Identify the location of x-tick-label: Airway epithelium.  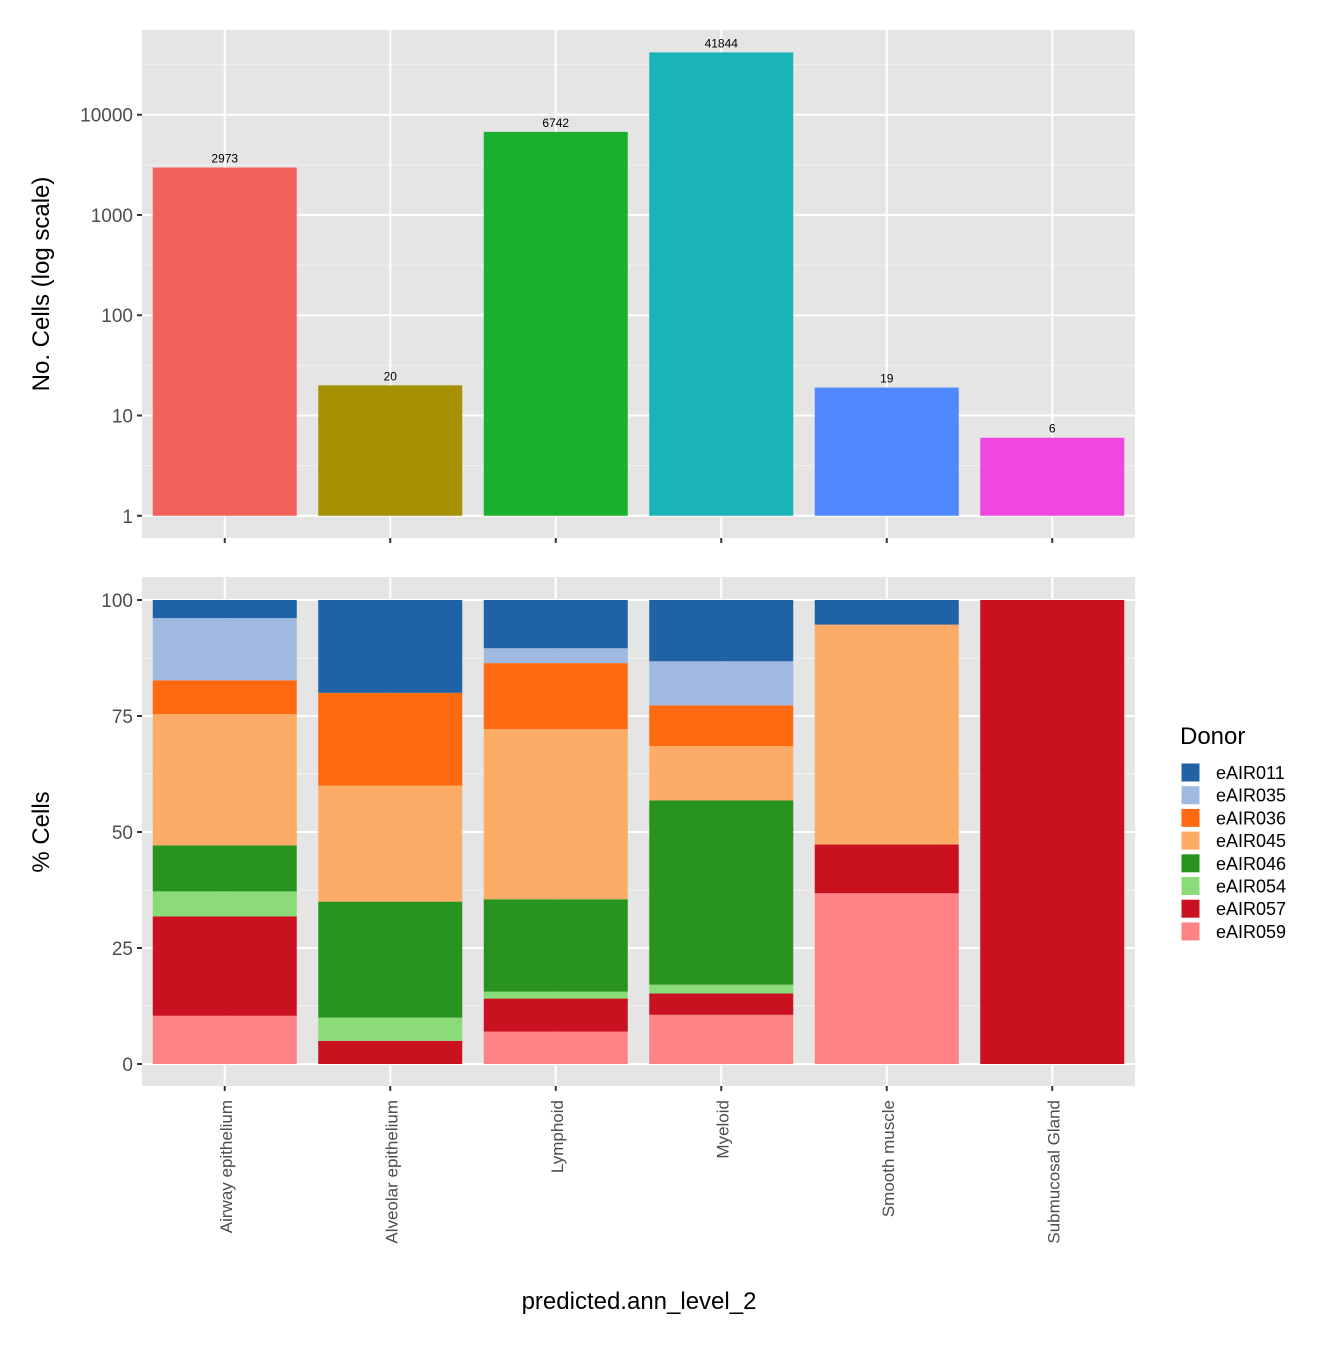
(226, 1166).